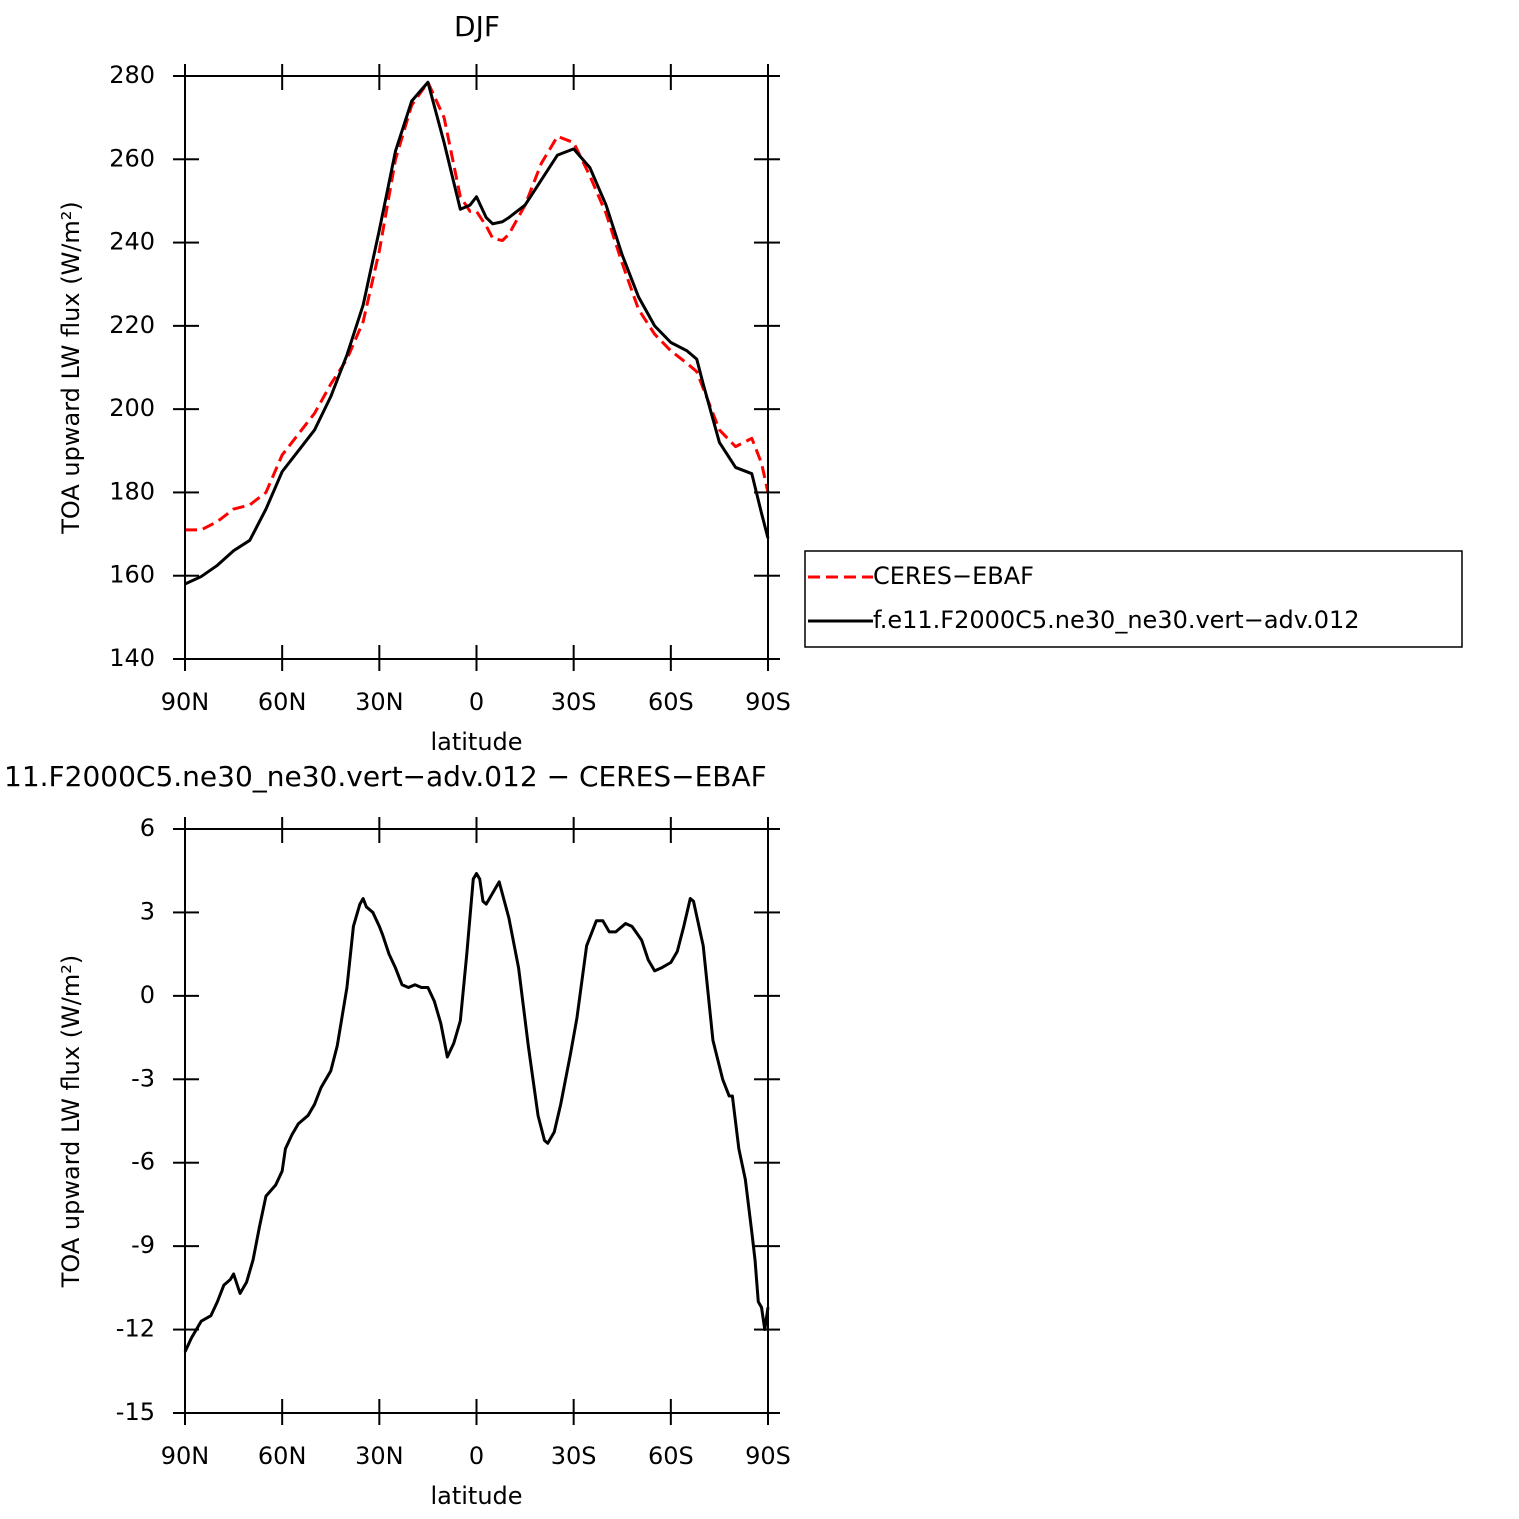  Describe the element at coordinates (132, 658) in the screenshot. I see `y-tick-label: 140` at that location.